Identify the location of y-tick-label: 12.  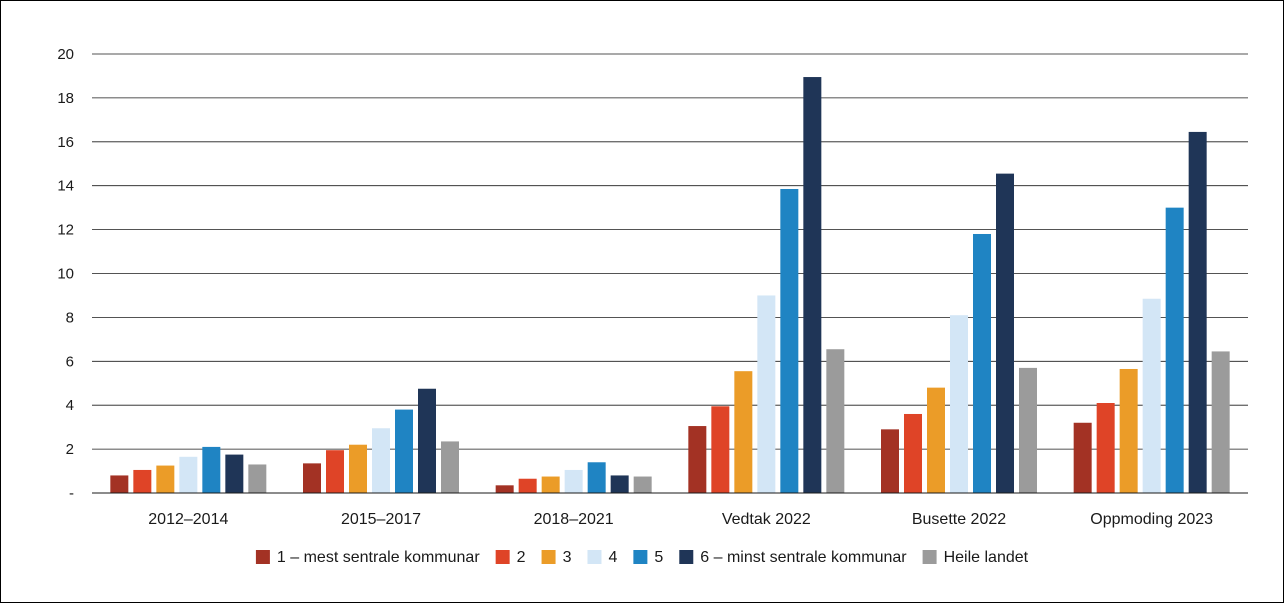
(65, 230).